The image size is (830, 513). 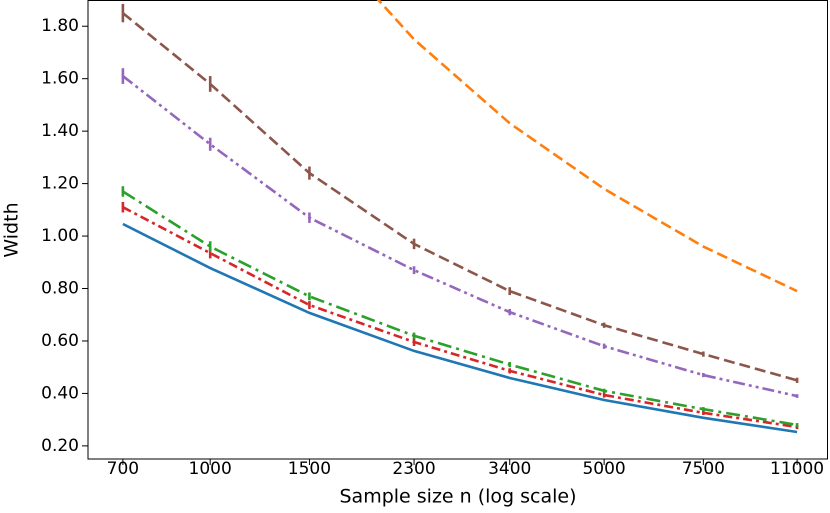 What do you see at coordinates (123, 469) in the screenshot?
I see `x-tick-label: 700` at bounding box center [123, 469].